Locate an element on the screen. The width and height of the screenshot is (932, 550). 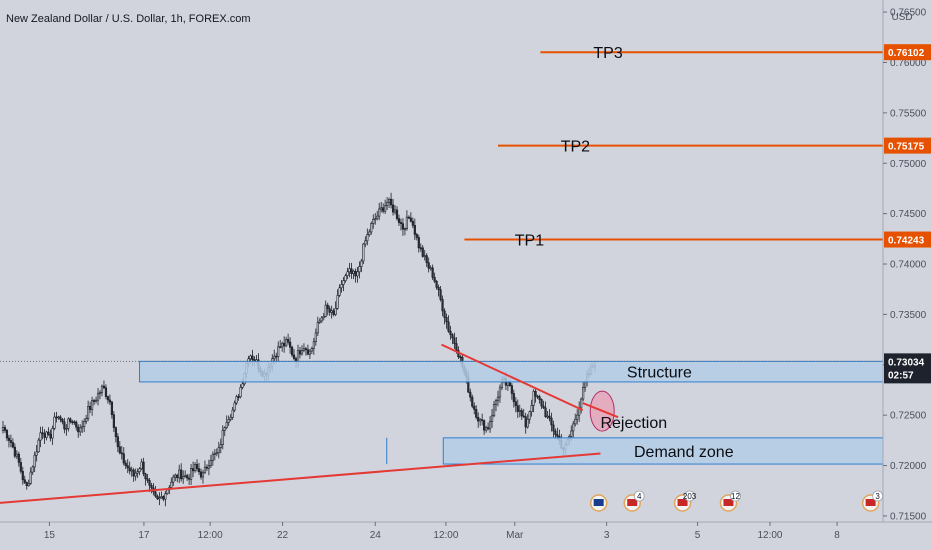
level-label: TP1 is located at coordinates (529, 241).